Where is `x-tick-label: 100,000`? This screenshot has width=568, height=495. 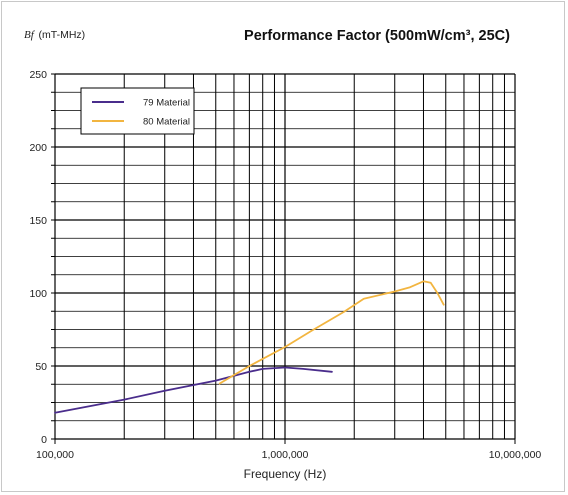
x-tick-label: 100,000 is located at coordinates (55, 455).